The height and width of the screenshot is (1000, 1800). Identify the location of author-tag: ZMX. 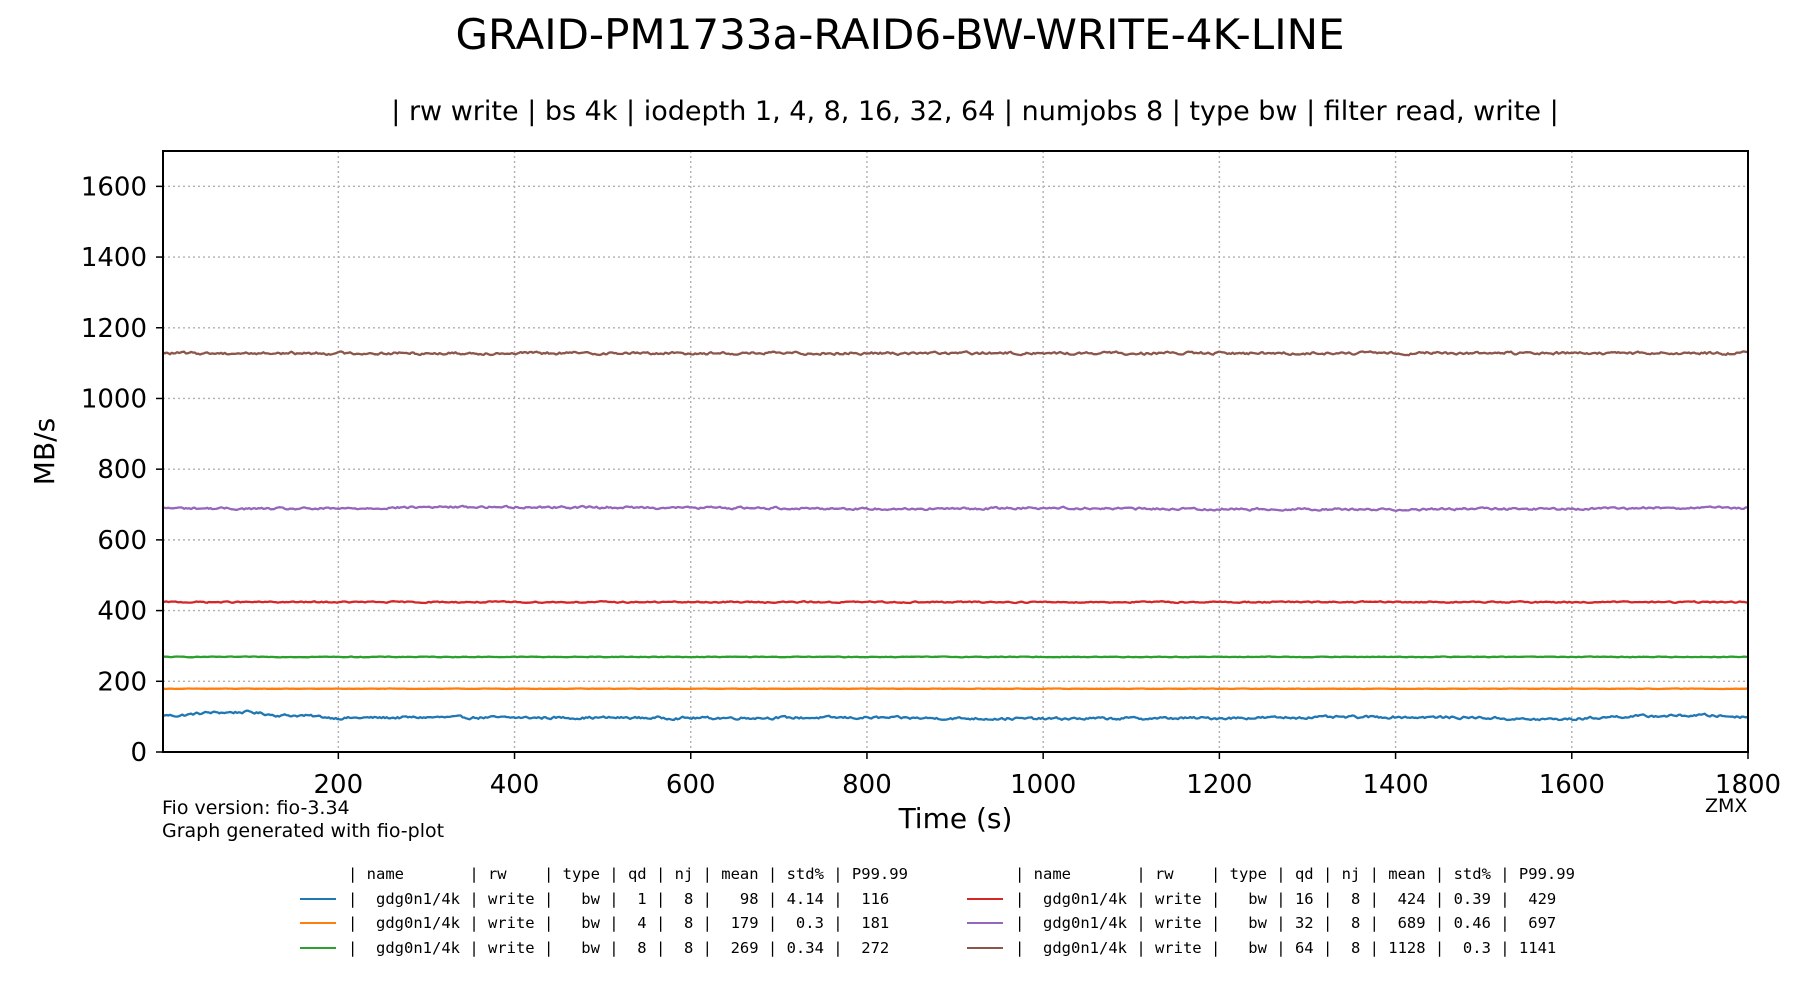
(1726, 806).